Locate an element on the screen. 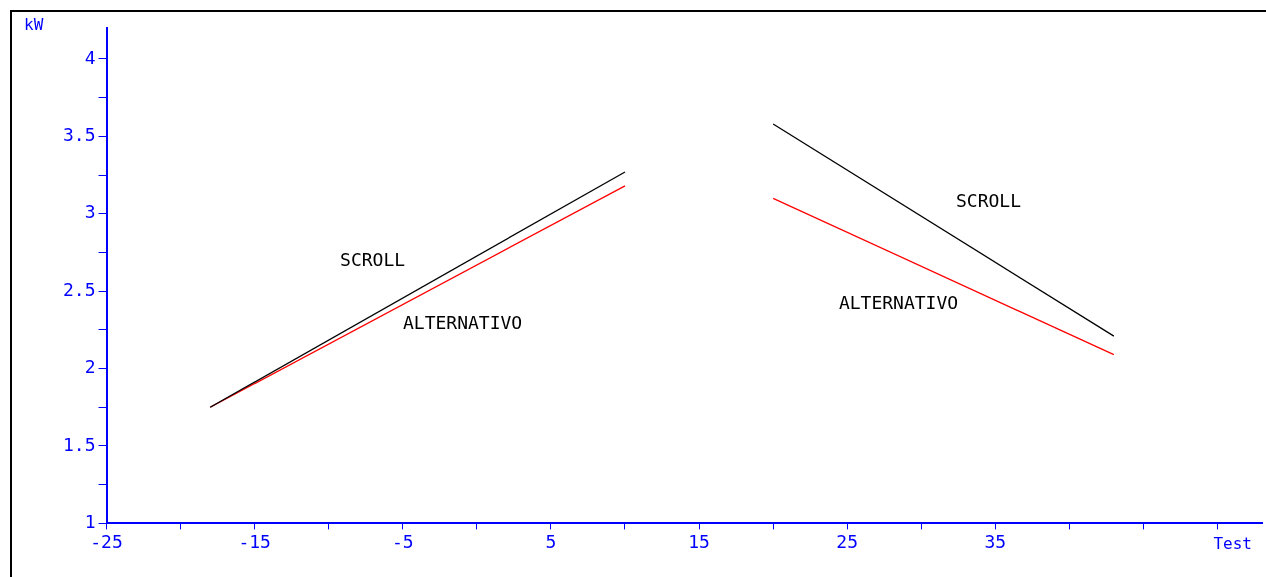  y-tick-label: 4 is located at coordinates (90, 57).